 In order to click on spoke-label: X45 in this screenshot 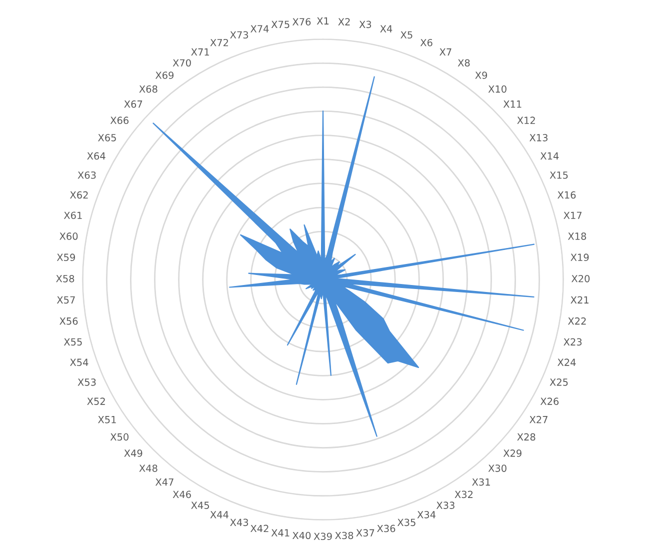, I will do `click(200, 505)`.